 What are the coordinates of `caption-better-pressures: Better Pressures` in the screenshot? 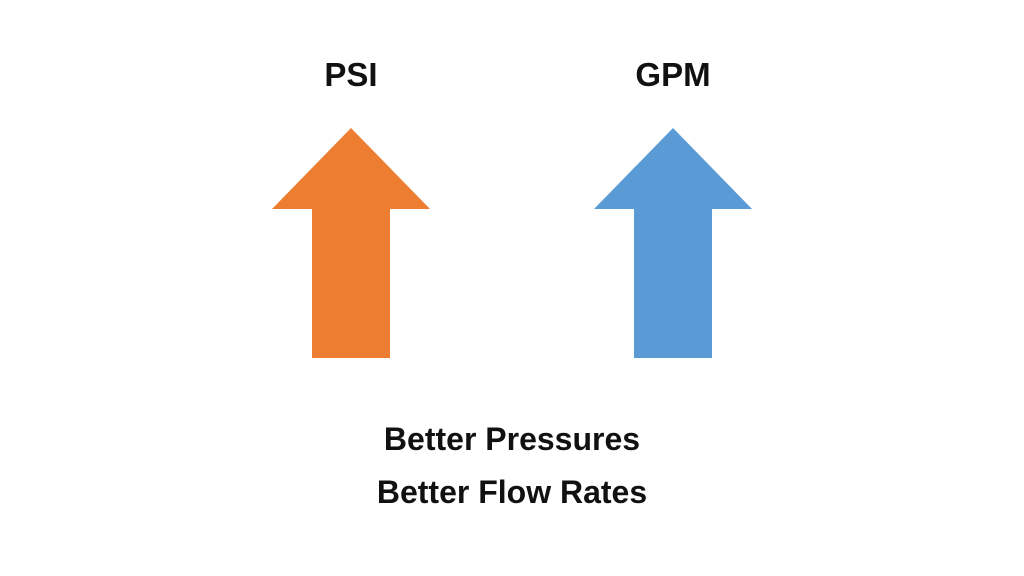 It's located at (512, 439).